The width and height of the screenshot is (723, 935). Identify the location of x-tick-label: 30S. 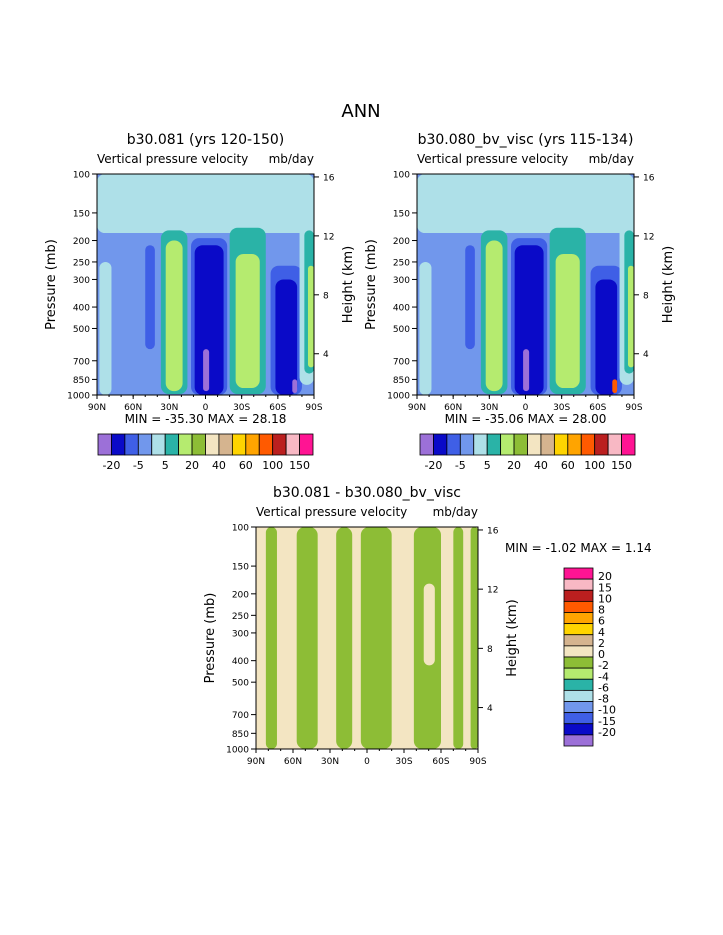
(561, 408).